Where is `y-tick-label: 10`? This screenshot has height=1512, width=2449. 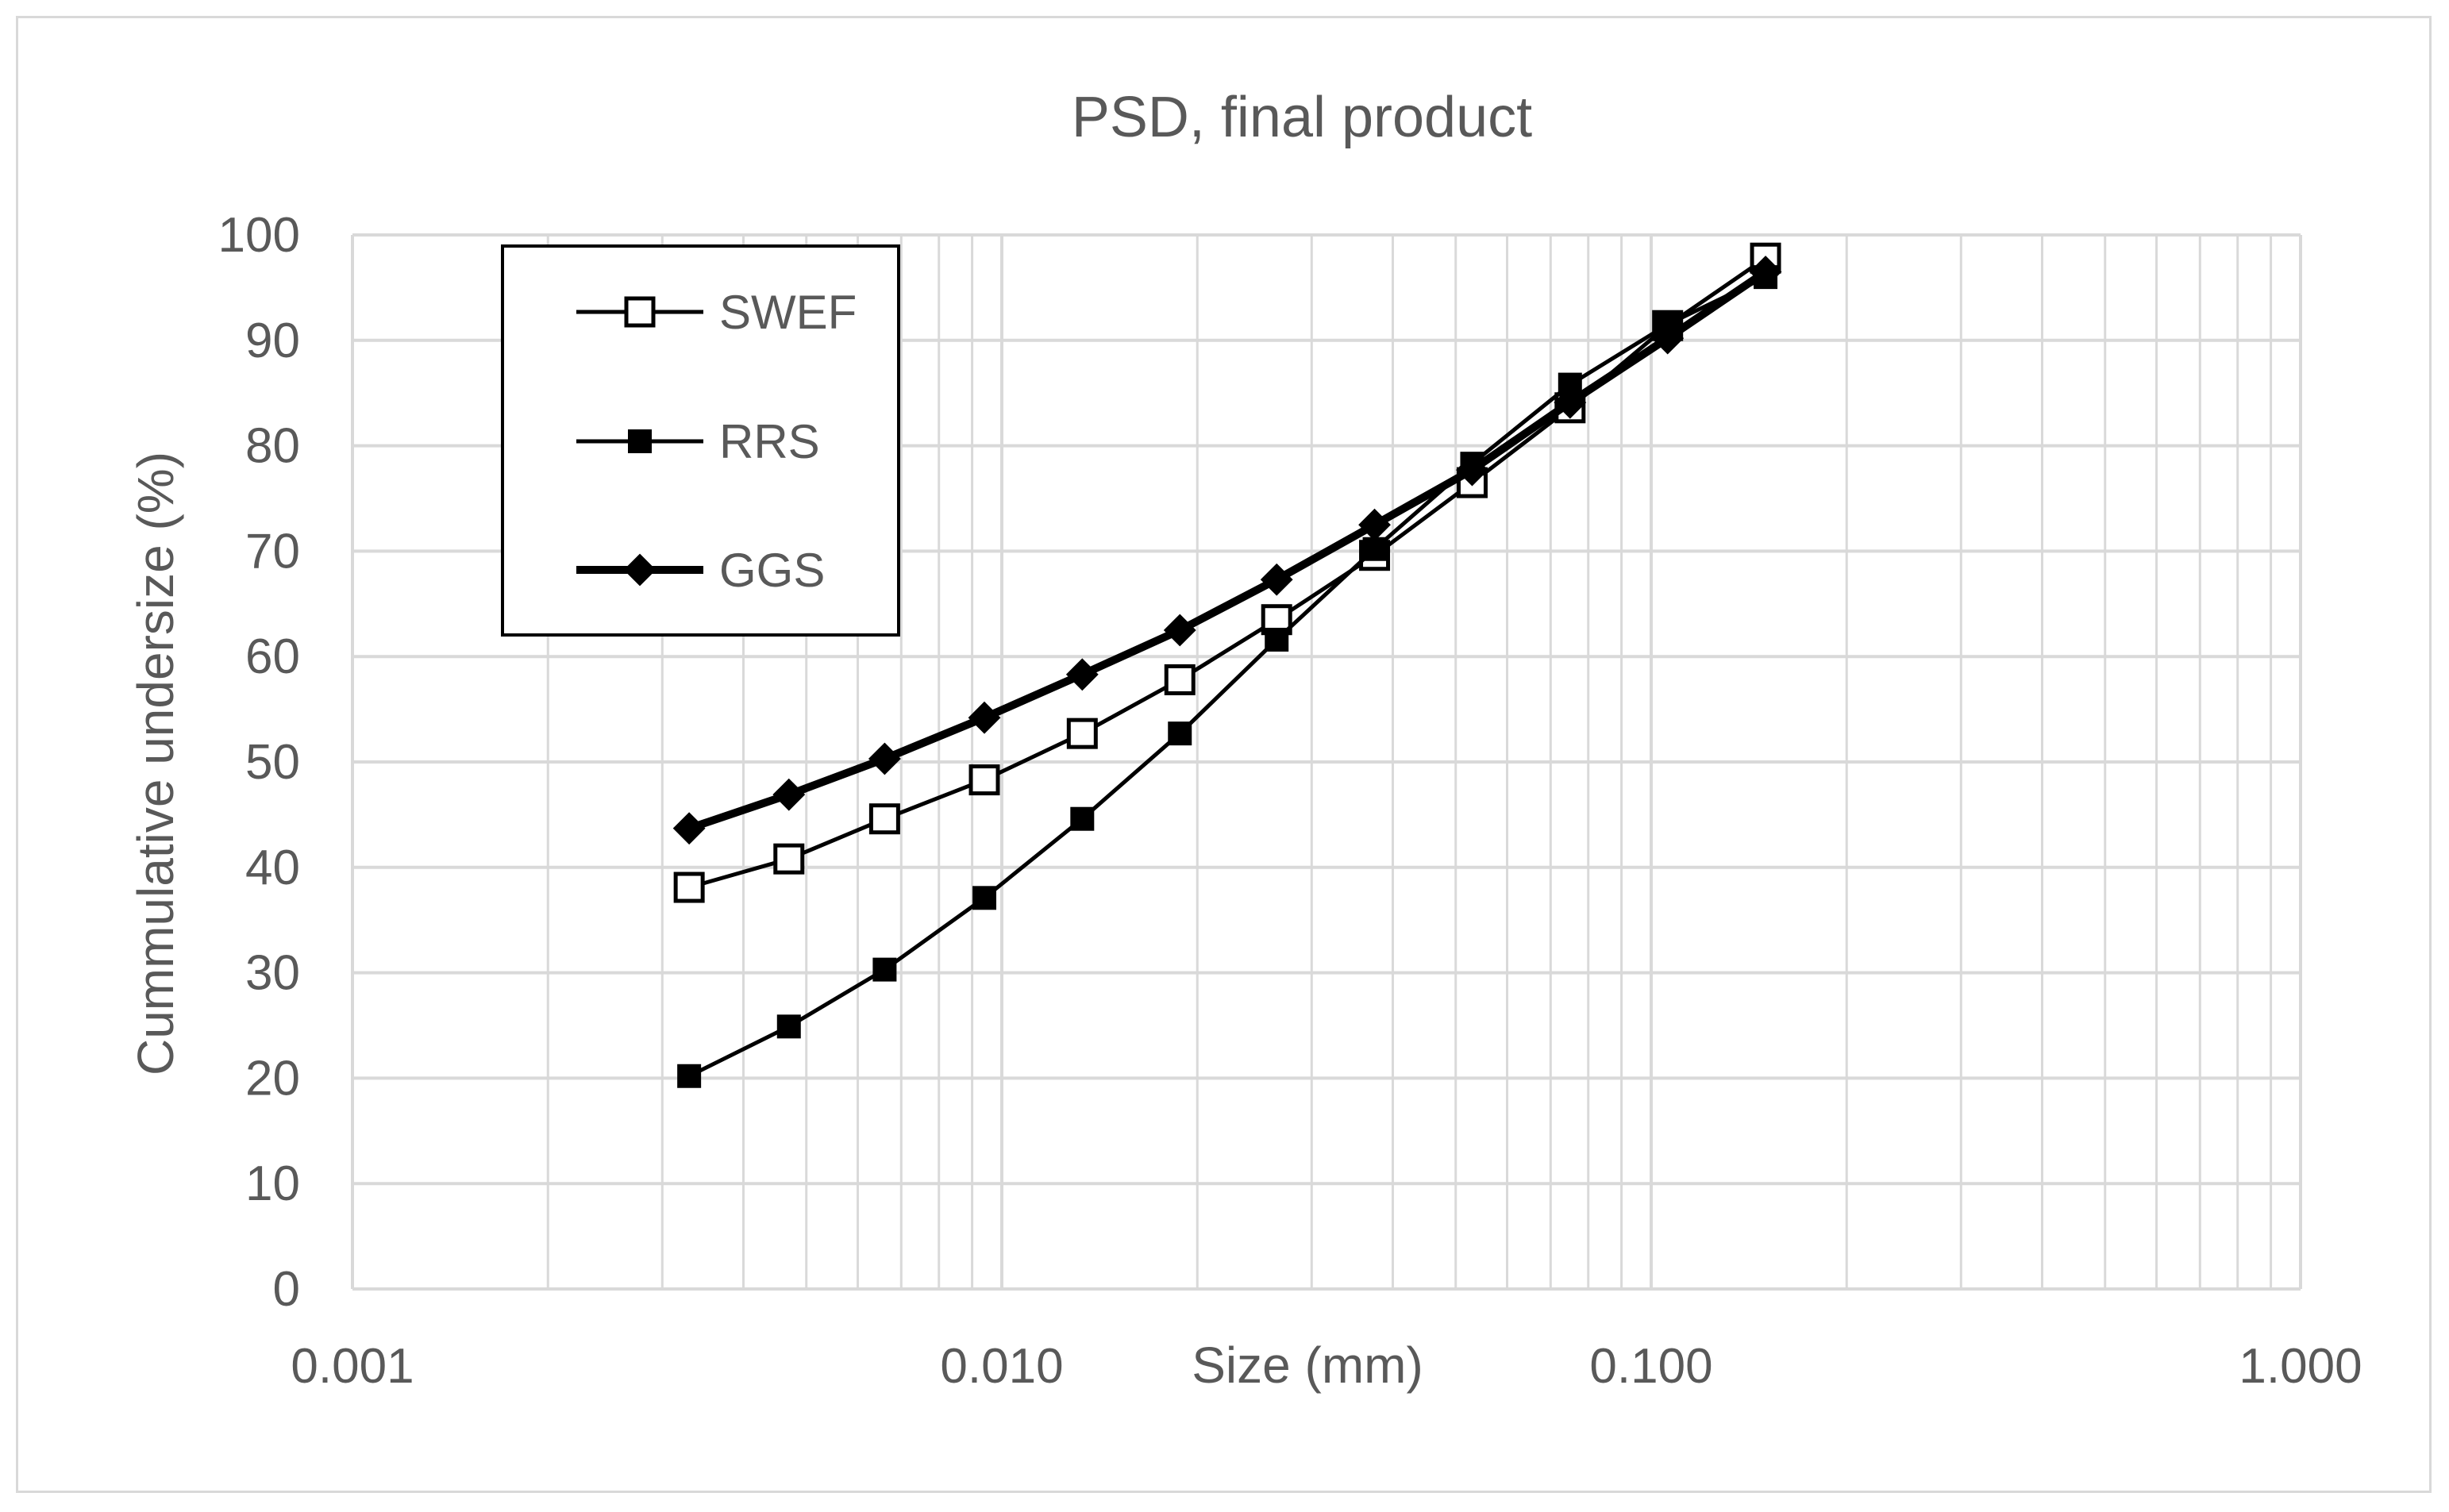
y-tick-label: 10 is located at coordinates (272, 1183).